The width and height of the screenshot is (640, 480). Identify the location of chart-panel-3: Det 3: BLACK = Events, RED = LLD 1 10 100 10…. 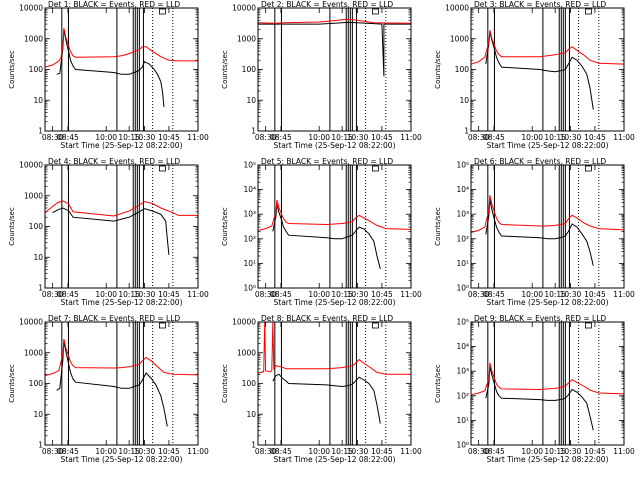
(534, 75).